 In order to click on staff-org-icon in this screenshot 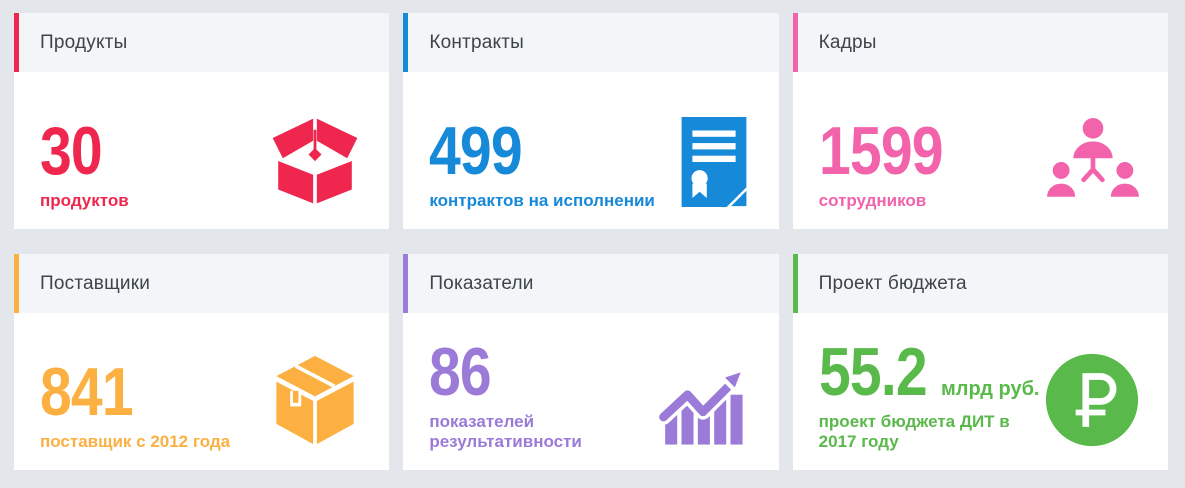, I will do `click(1093, 162)`.